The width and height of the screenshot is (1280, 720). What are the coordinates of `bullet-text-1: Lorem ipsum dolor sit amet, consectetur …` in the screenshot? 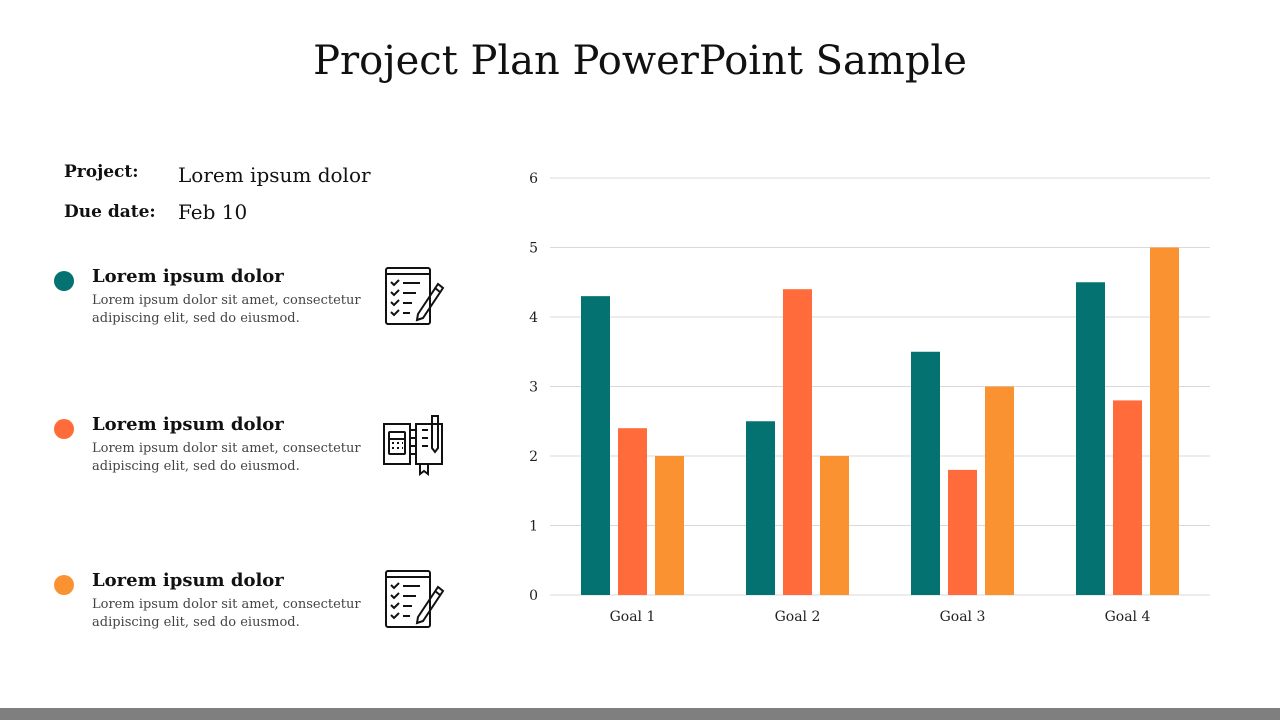 It's located at (226, 309).